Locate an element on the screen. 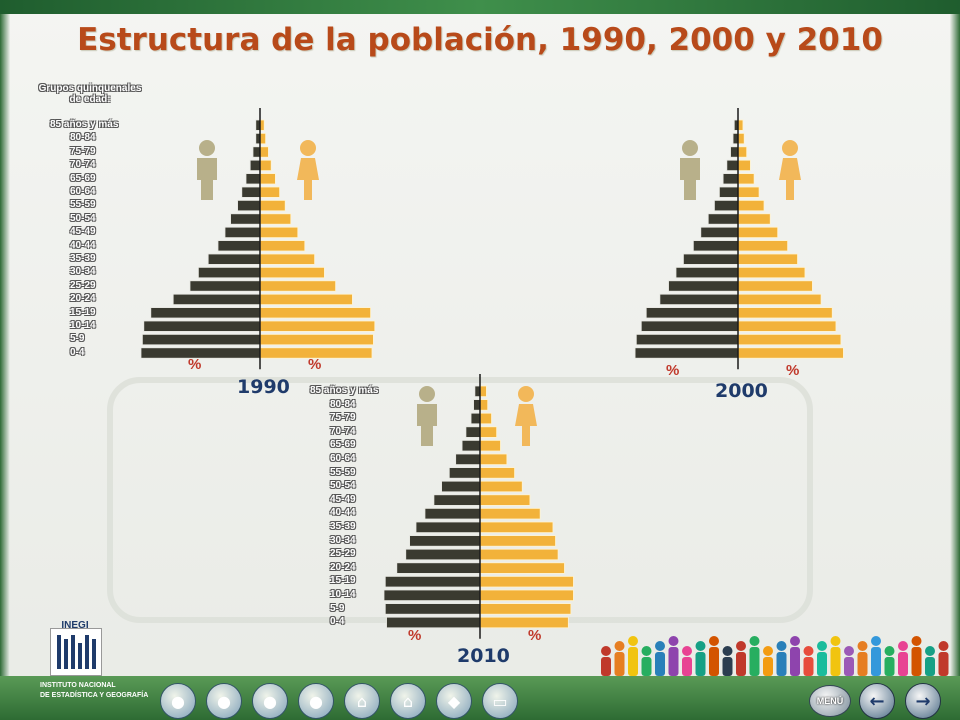  nav-group-button: ● is located at coordinates (270, 701).